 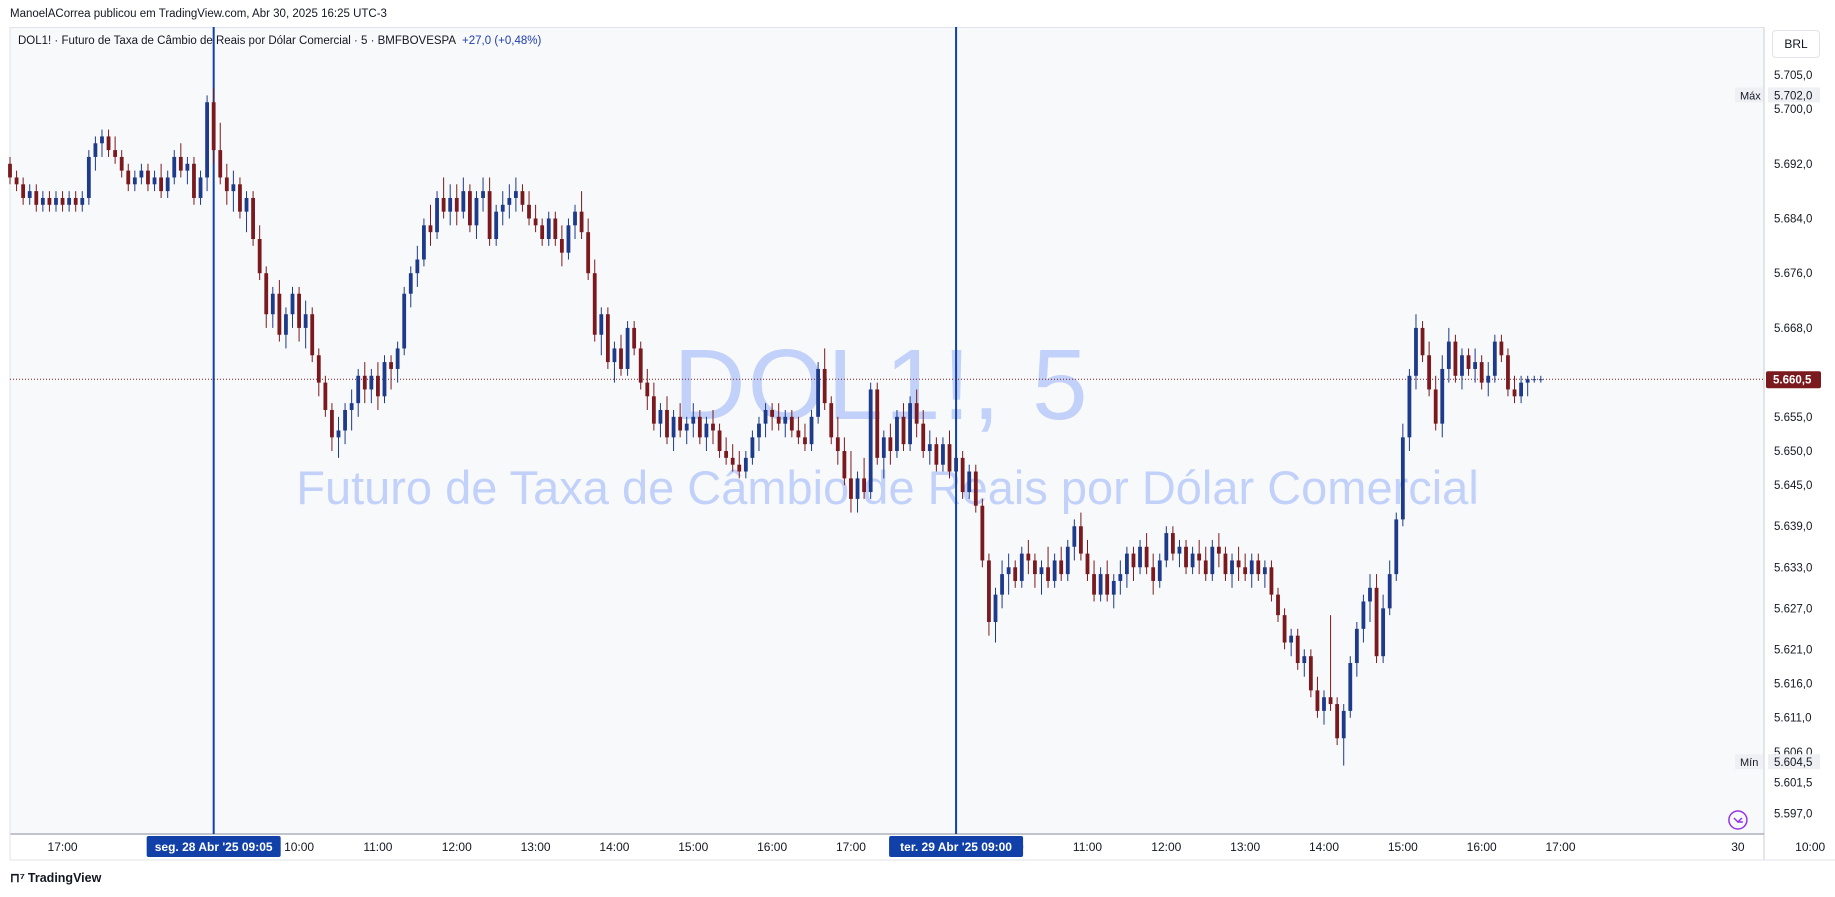 What do you see at coordinates (1793, 329) in the screenshot?
I see `price-tick-label: 5.668,0` at bounding box center [1793, 329].